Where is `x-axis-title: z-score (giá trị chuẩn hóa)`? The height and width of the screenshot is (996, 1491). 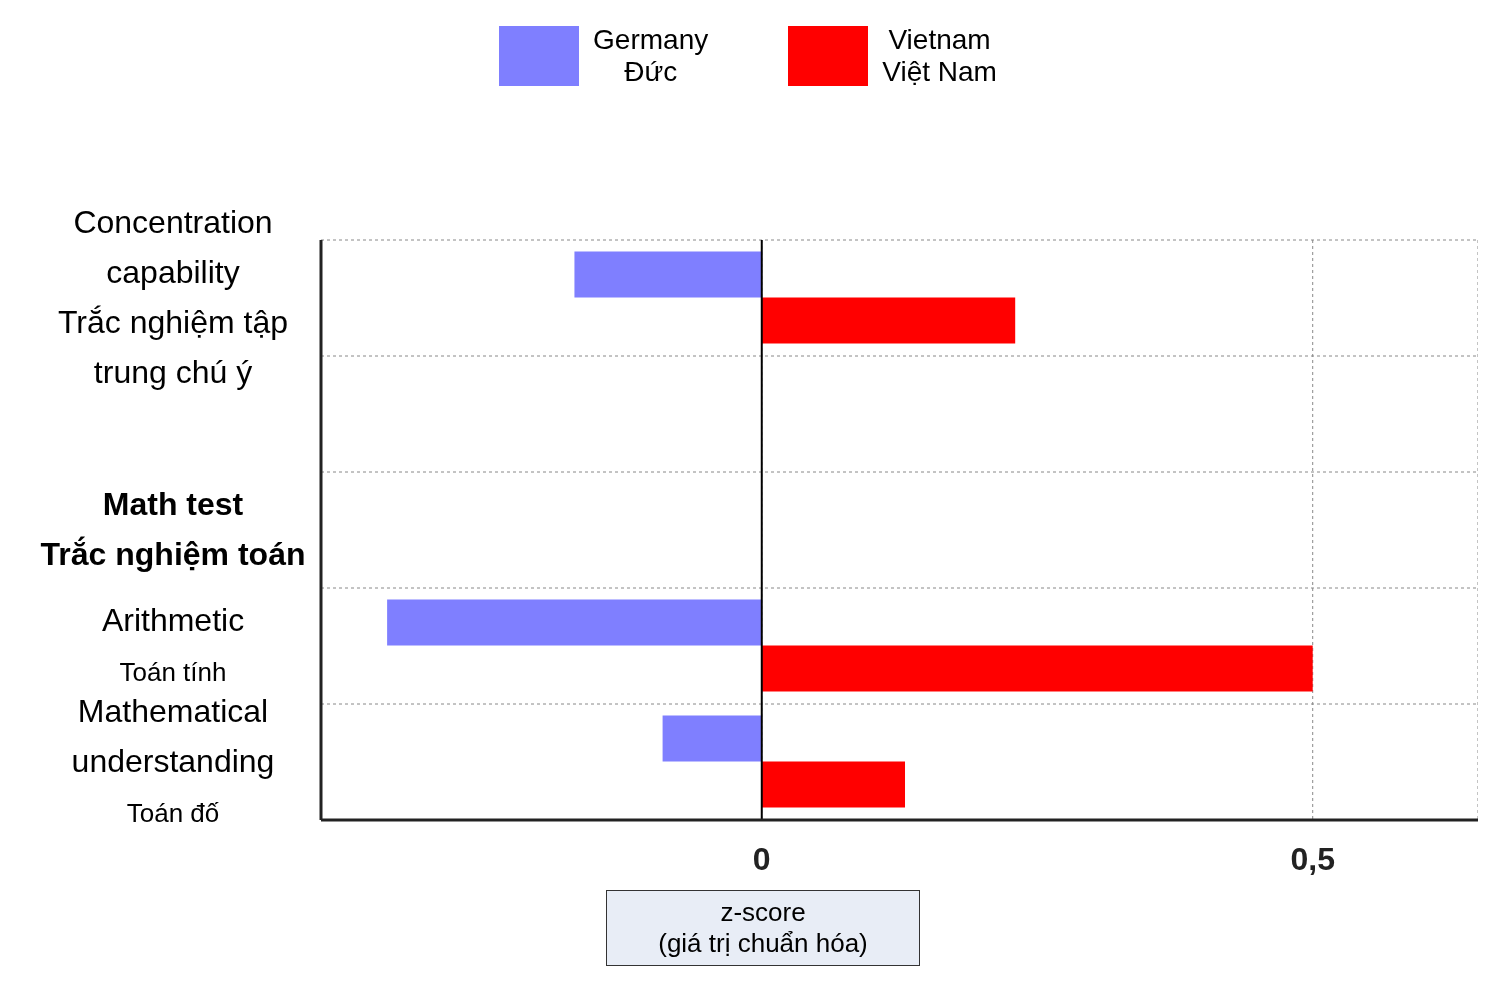 x-axis-title: z-score (giá trị chuẩn hóa) is located at coordinates (763, 928).